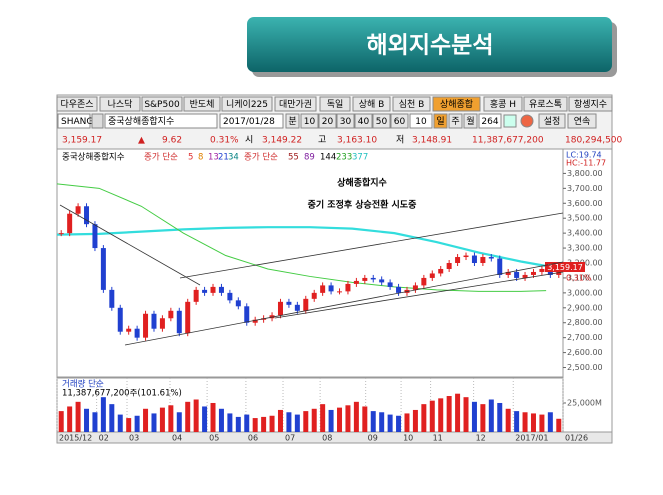 This screenshot has width=663, height=495. What do you see at coordinates (362, 183) in the screenshot?
I see `annotation: 상해종합지수` at bounding box center [362, 183].